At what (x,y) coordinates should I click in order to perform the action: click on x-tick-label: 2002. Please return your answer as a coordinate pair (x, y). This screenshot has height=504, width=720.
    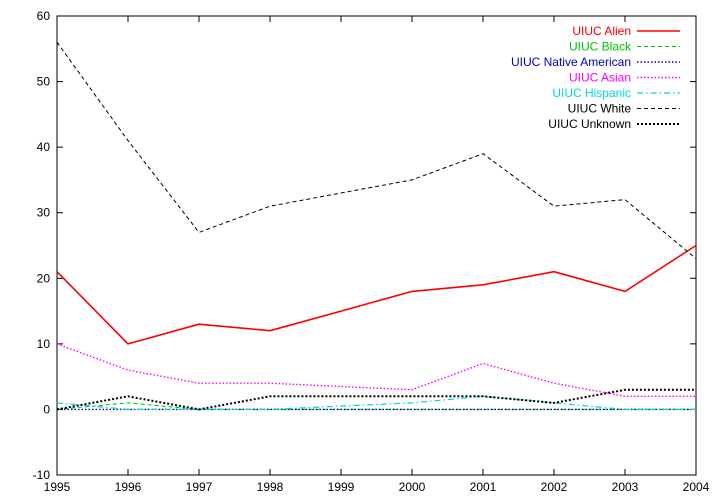
    Looking at the image, I should click on (554, 487).